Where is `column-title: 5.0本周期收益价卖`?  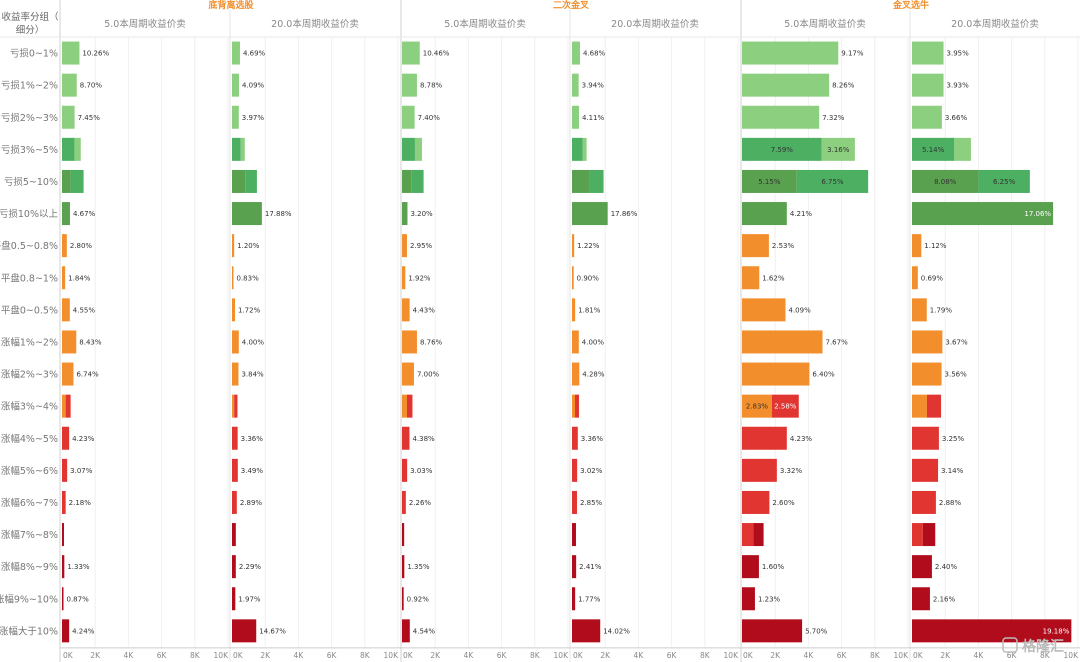 column-title: 5.0本周期收益价卖 is located at coordinates (485, 24).